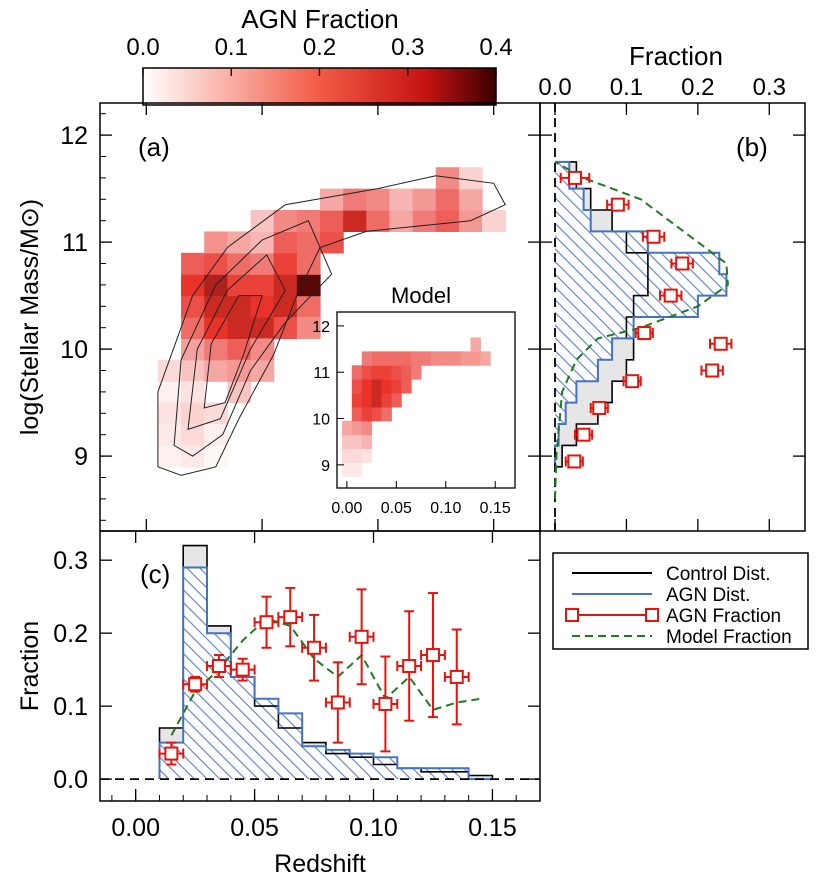 This screenshot has height=890, width=830. Describe the element at coordinates (70, 707) in the screenshot. I see `c-y-tick-label: 0.1` at that location.